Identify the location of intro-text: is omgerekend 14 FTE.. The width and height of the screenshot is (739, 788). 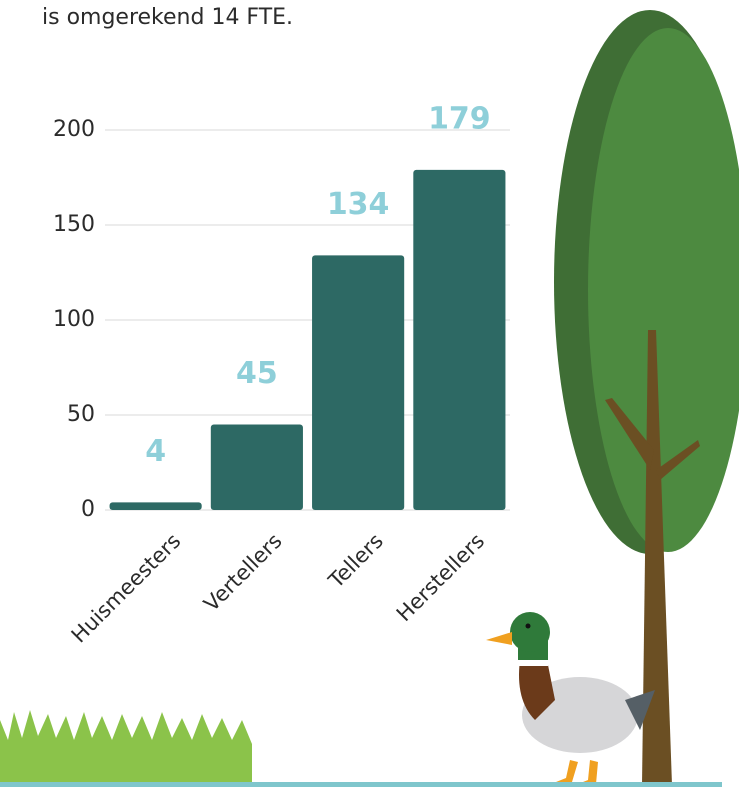
(167, 17).